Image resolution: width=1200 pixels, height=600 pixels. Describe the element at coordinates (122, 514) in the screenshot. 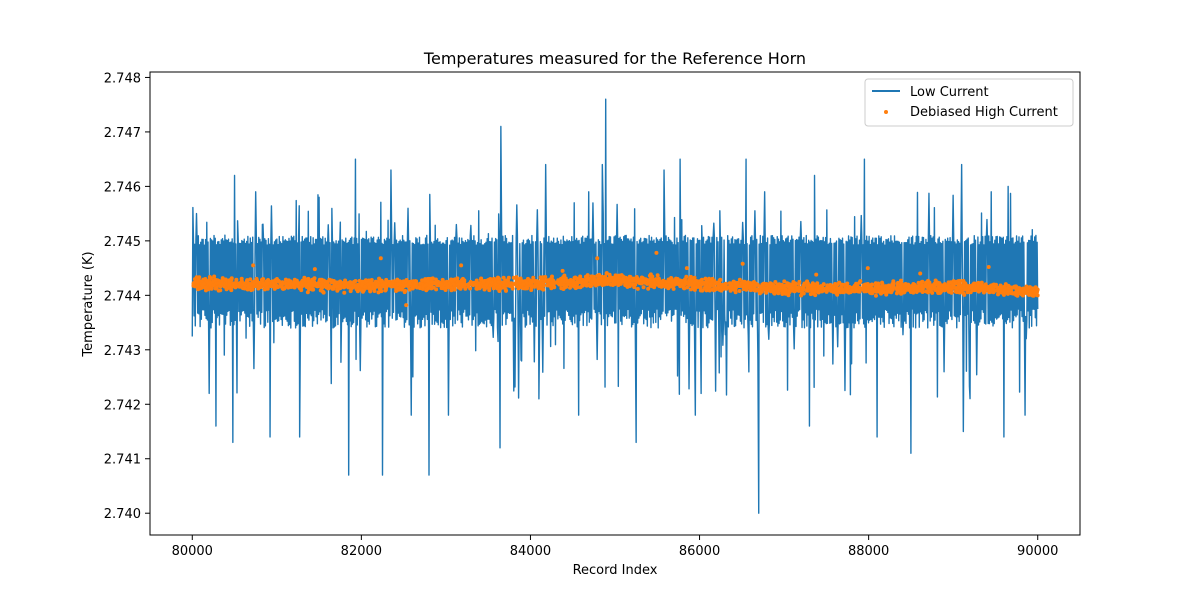

I see `y-tick-label: 2.740` at that location.